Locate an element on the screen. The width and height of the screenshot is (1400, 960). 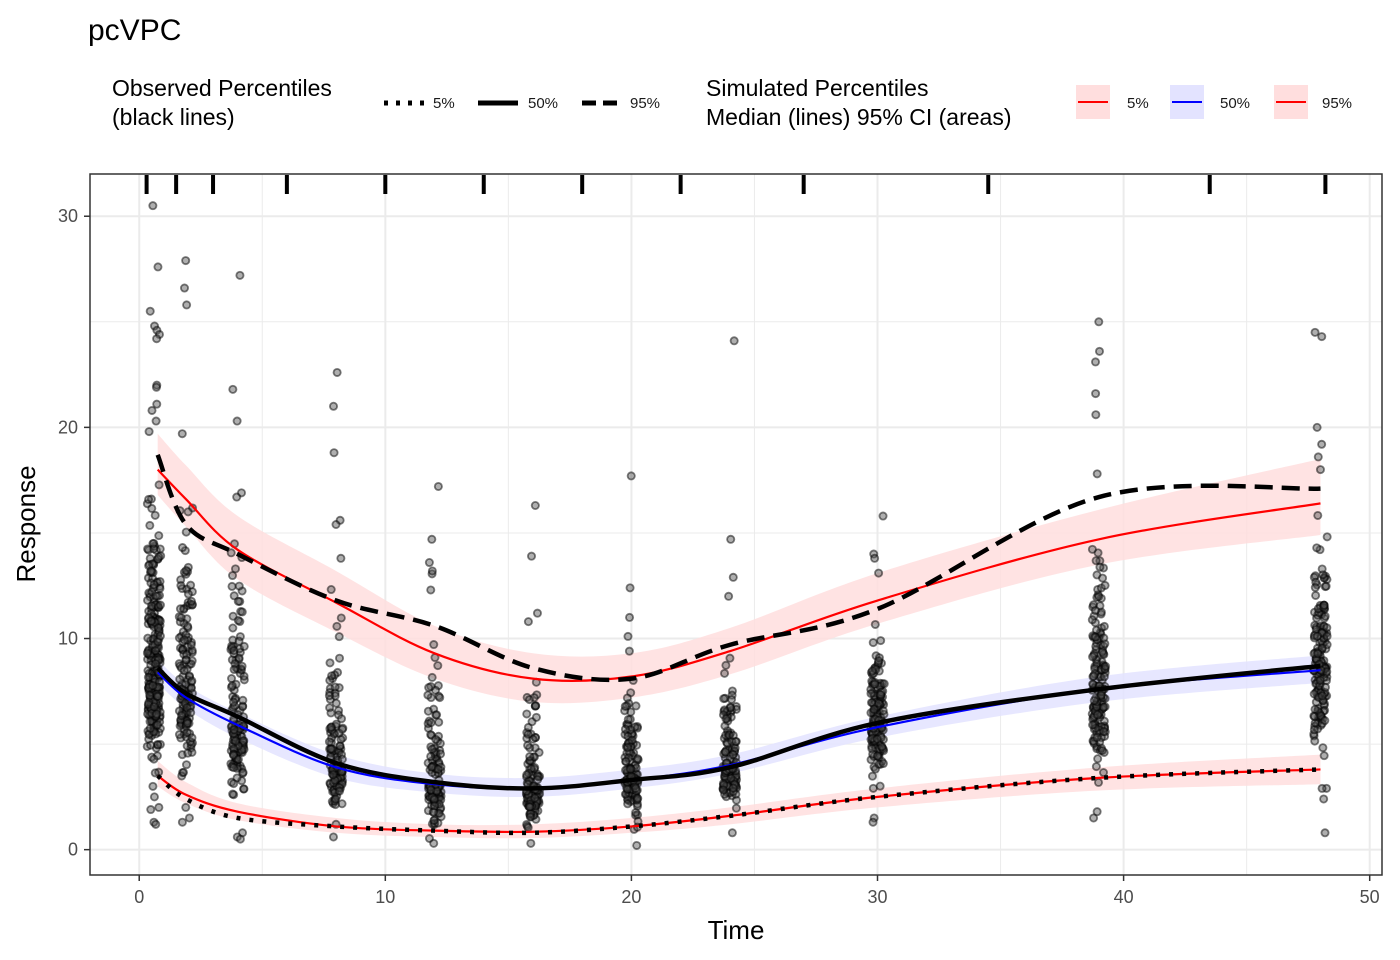
legend-observed-title-line-1: Observed Percentiles is located at coordinates (222, 88).